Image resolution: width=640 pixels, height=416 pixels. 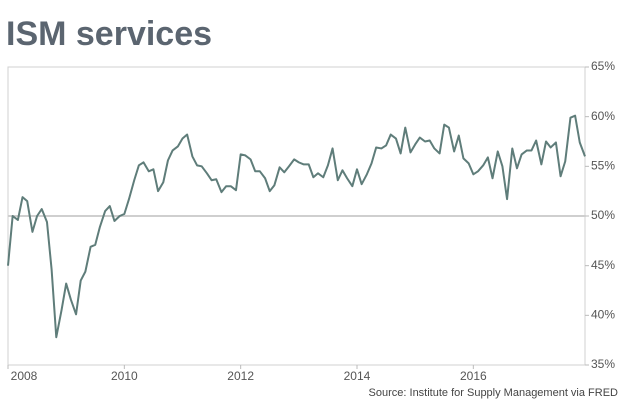 I want to click on y-tick-label: 45%, so click(x=603, y=265).